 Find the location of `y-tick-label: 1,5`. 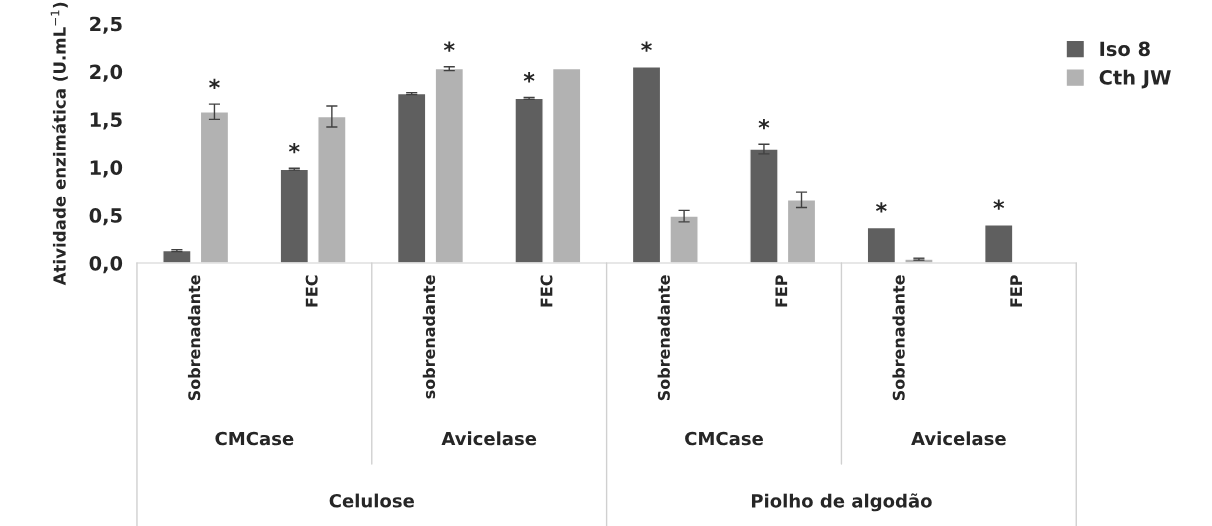

y-tick-label: 1,5 is located at coordinates (106, 121).